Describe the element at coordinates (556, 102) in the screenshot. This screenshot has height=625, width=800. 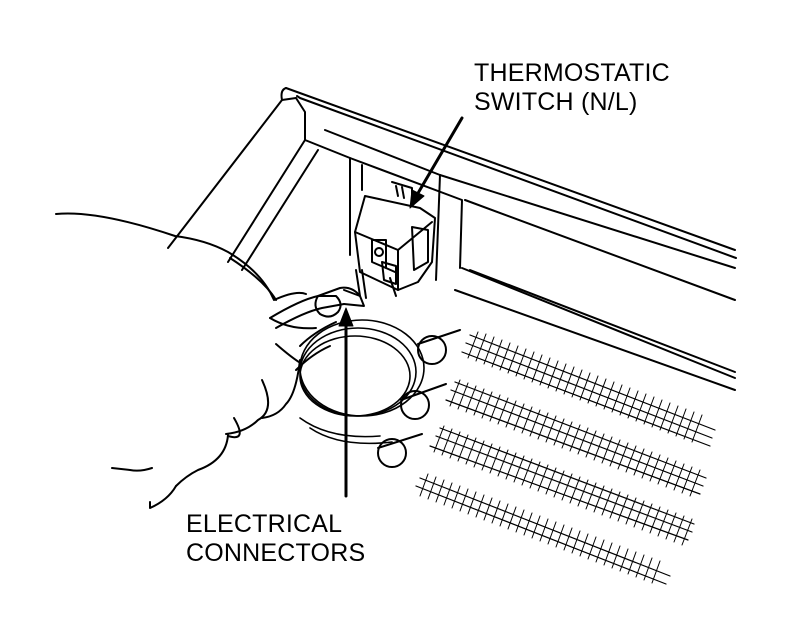
I see `thermostatic-switch-label-line2: SWITCH (N/L)` at that location.